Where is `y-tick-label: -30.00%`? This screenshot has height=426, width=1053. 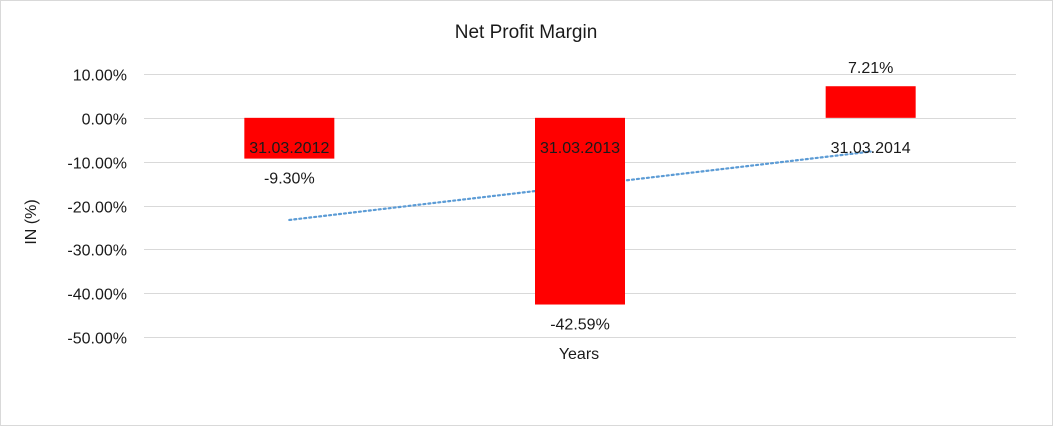
y-tick-label: -30.00% is located at coordinates (97, 251).